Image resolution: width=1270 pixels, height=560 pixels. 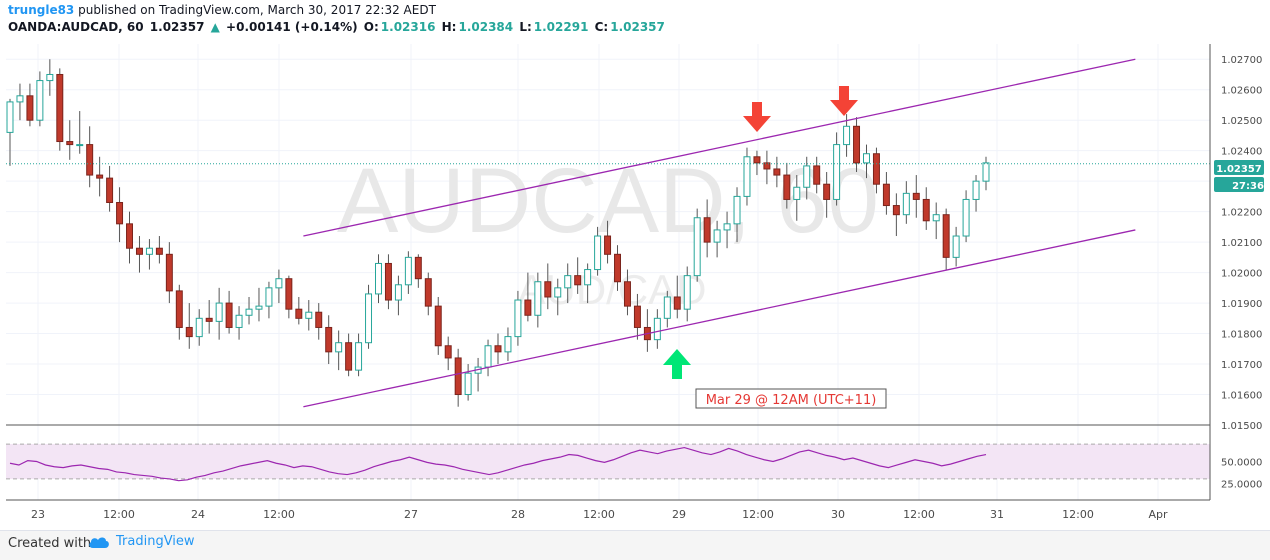 I want to click on low-label: L:, so click(x=525, y=27).